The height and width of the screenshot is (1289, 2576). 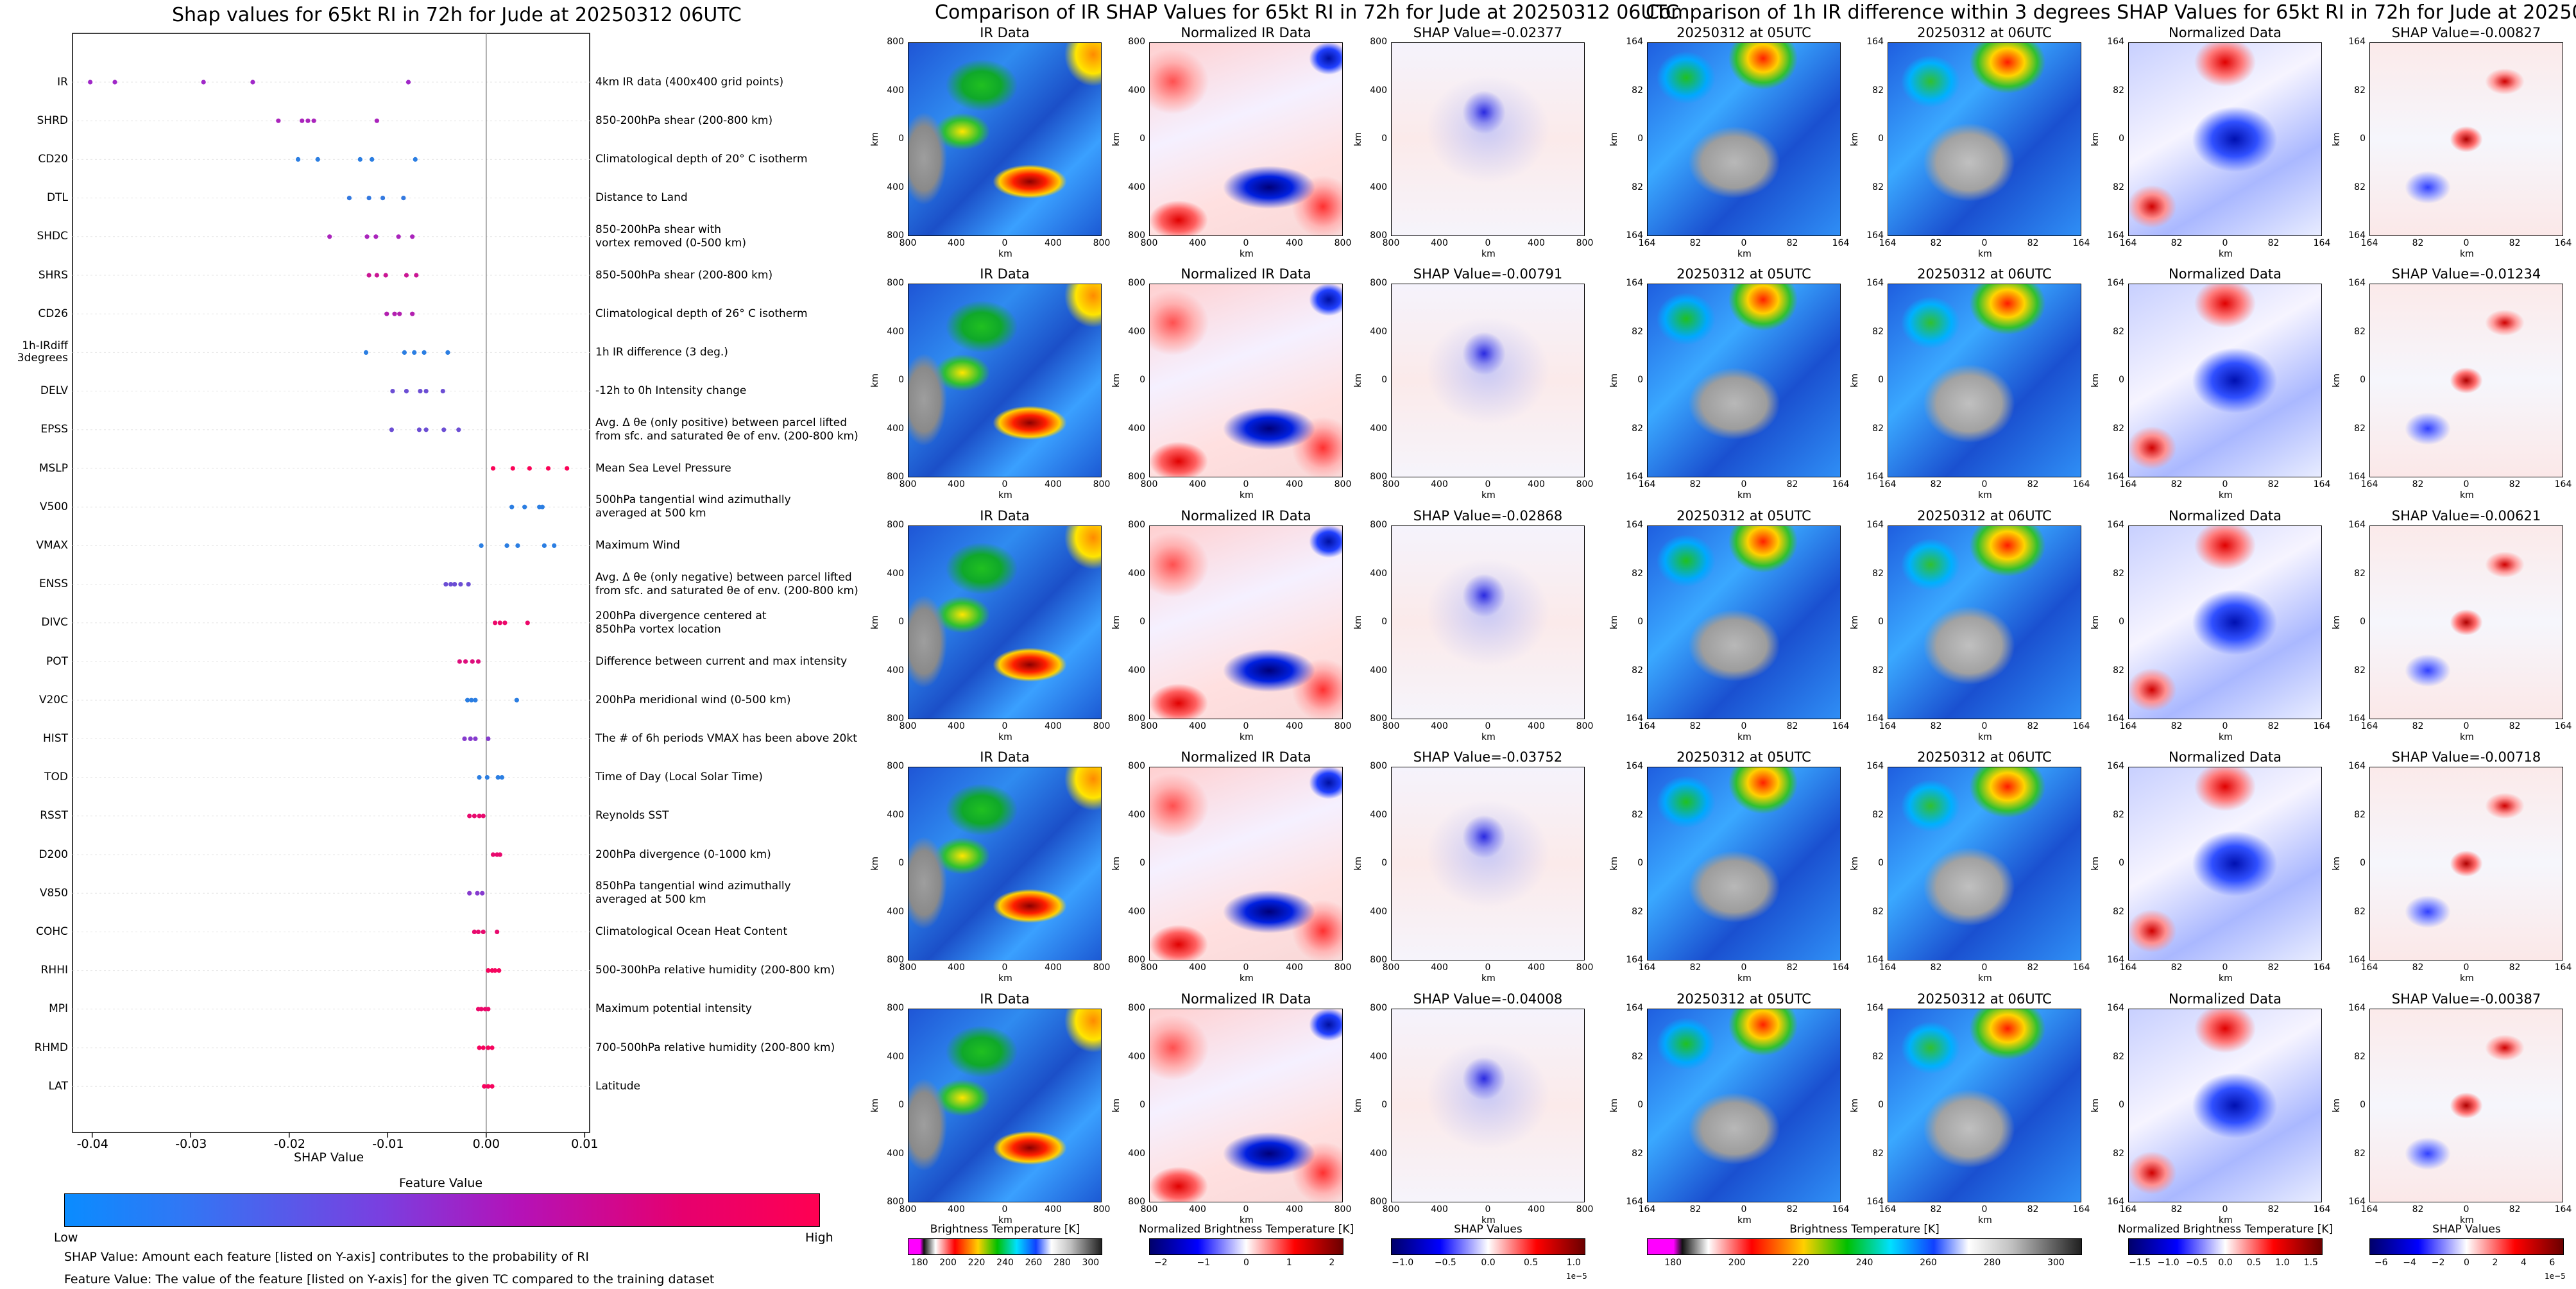 I want to click on panel-title: Normalized Data, so click(x=2225, y=32).